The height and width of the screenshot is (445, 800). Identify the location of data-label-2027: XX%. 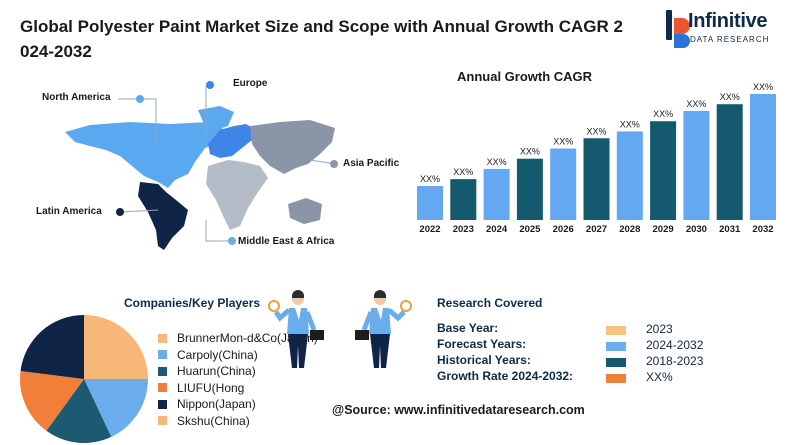
(596, 131).